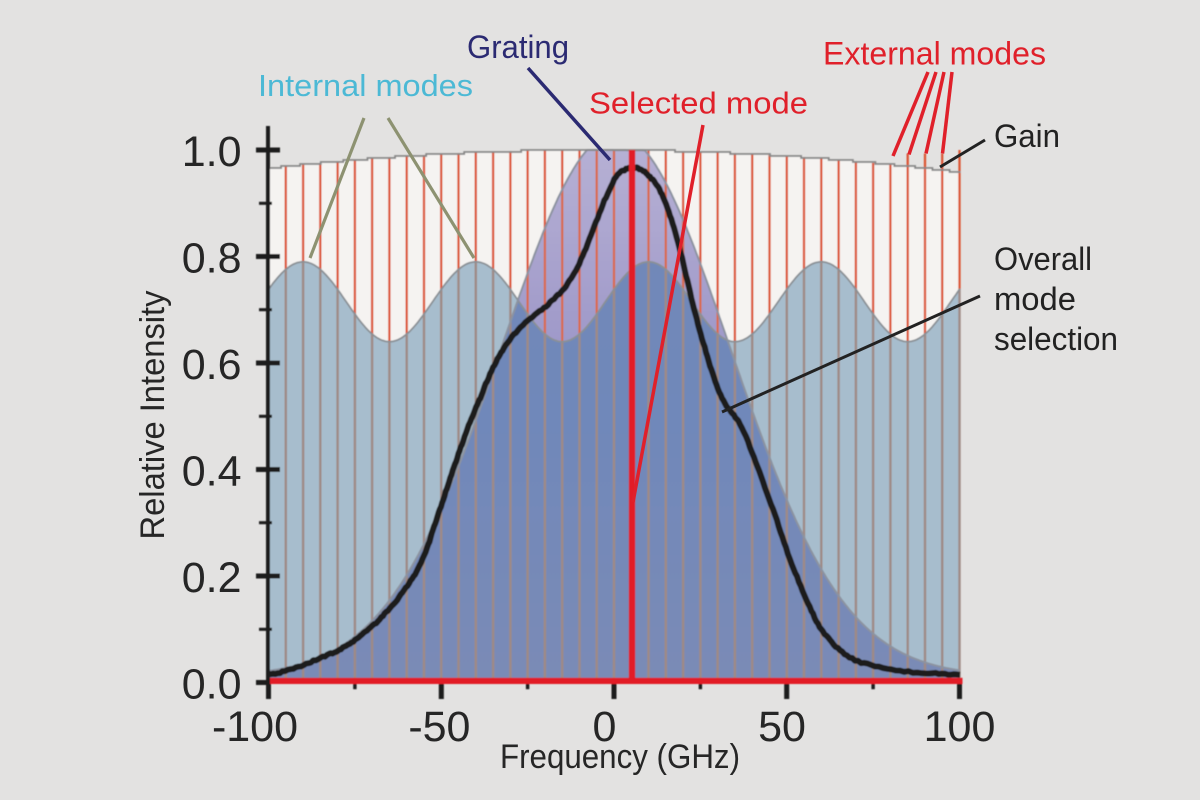  I want to click on svg-text: mode, so click(1035, 299).